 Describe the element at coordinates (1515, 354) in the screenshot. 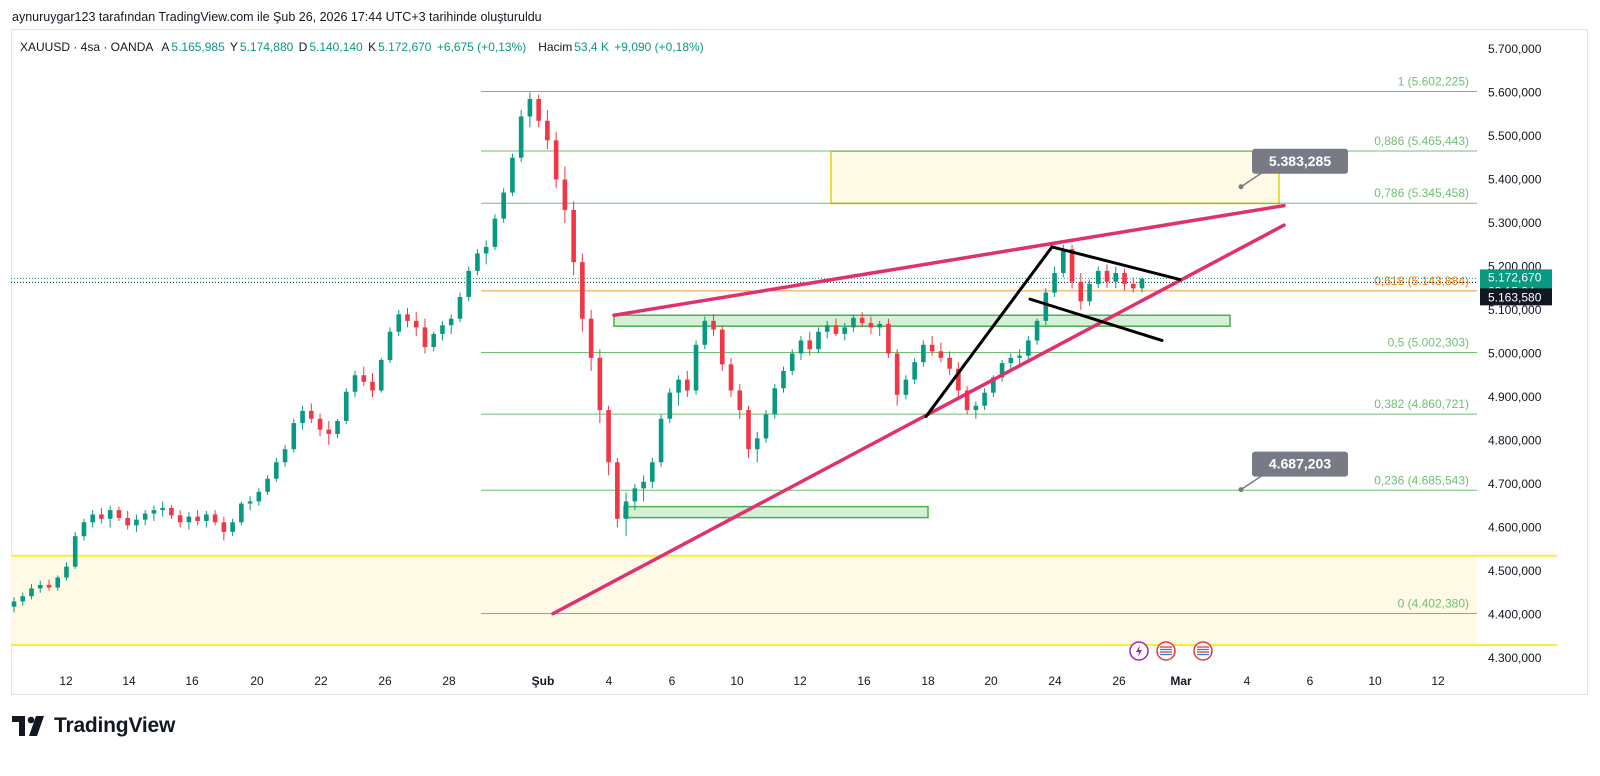

I see `y-tick-label: 5.000,000` at that location.